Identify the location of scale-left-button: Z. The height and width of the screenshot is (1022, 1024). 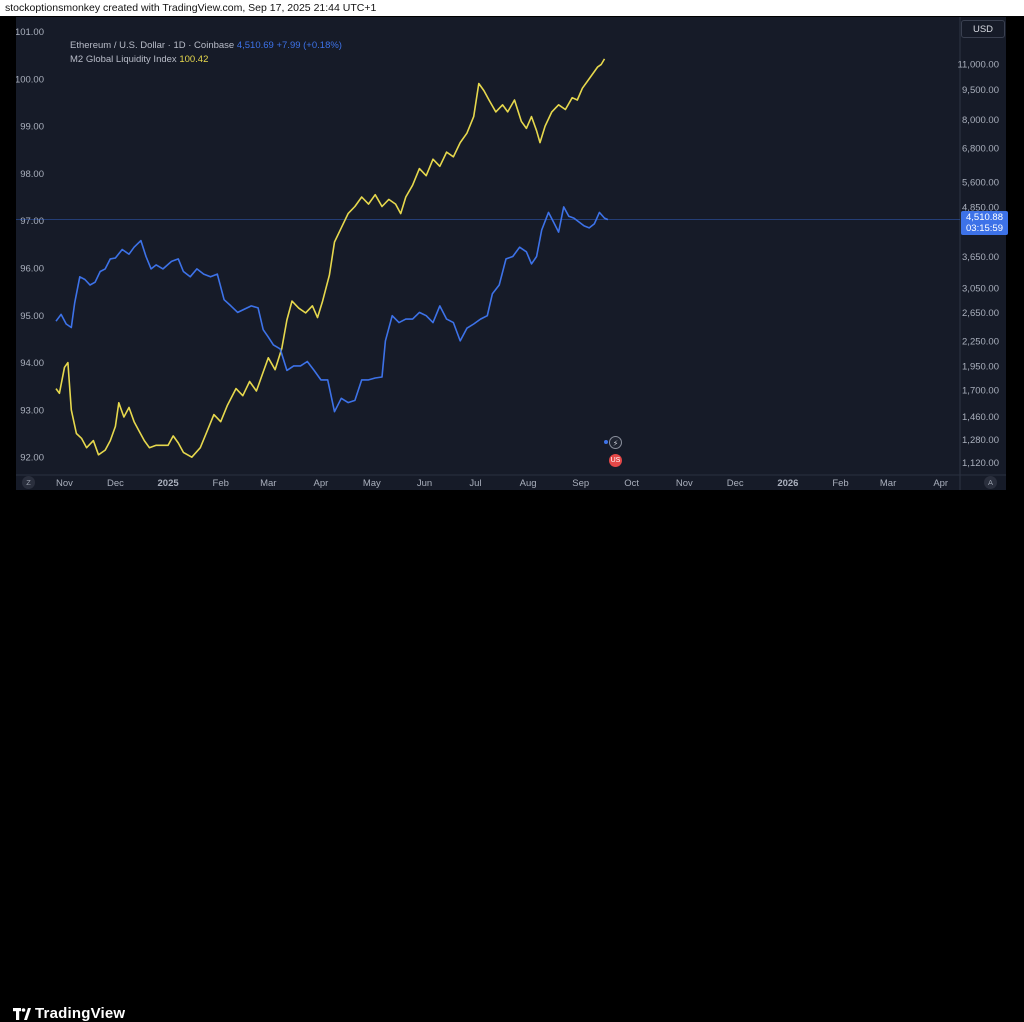
(28, 482).